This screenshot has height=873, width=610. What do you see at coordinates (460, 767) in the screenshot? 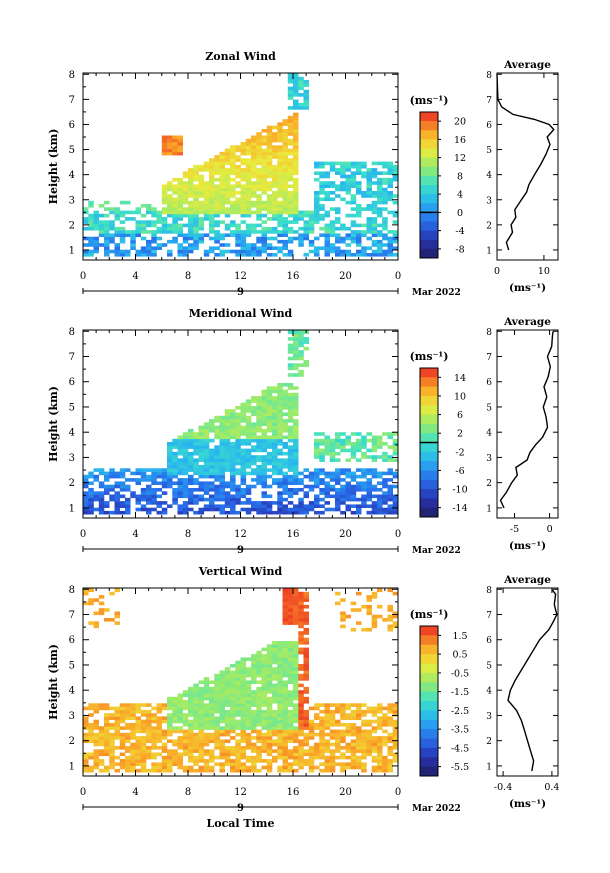
I see `colorbar-tick-label: -5.5` at bounding box center [460, 767].